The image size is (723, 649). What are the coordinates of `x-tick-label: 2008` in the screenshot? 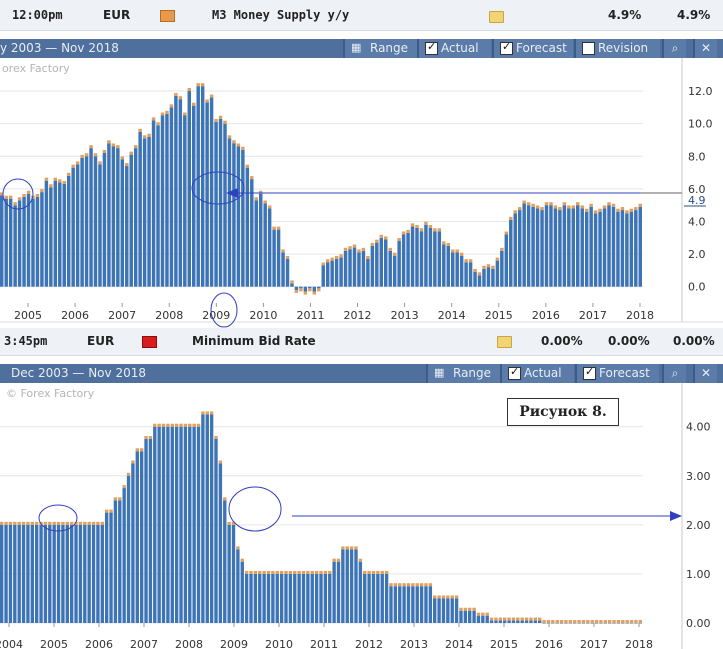 It's located at (189, 643).